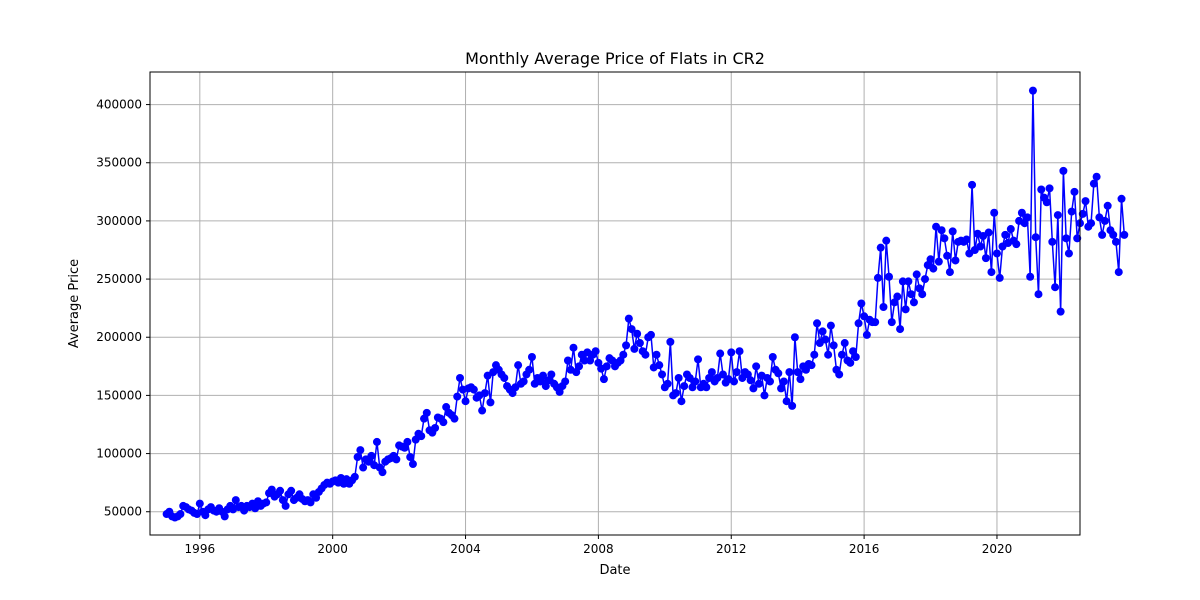 The height and width of the screenshot is (600, 1200). I want to click on y-tick-label: 100000, so click(119, 454).